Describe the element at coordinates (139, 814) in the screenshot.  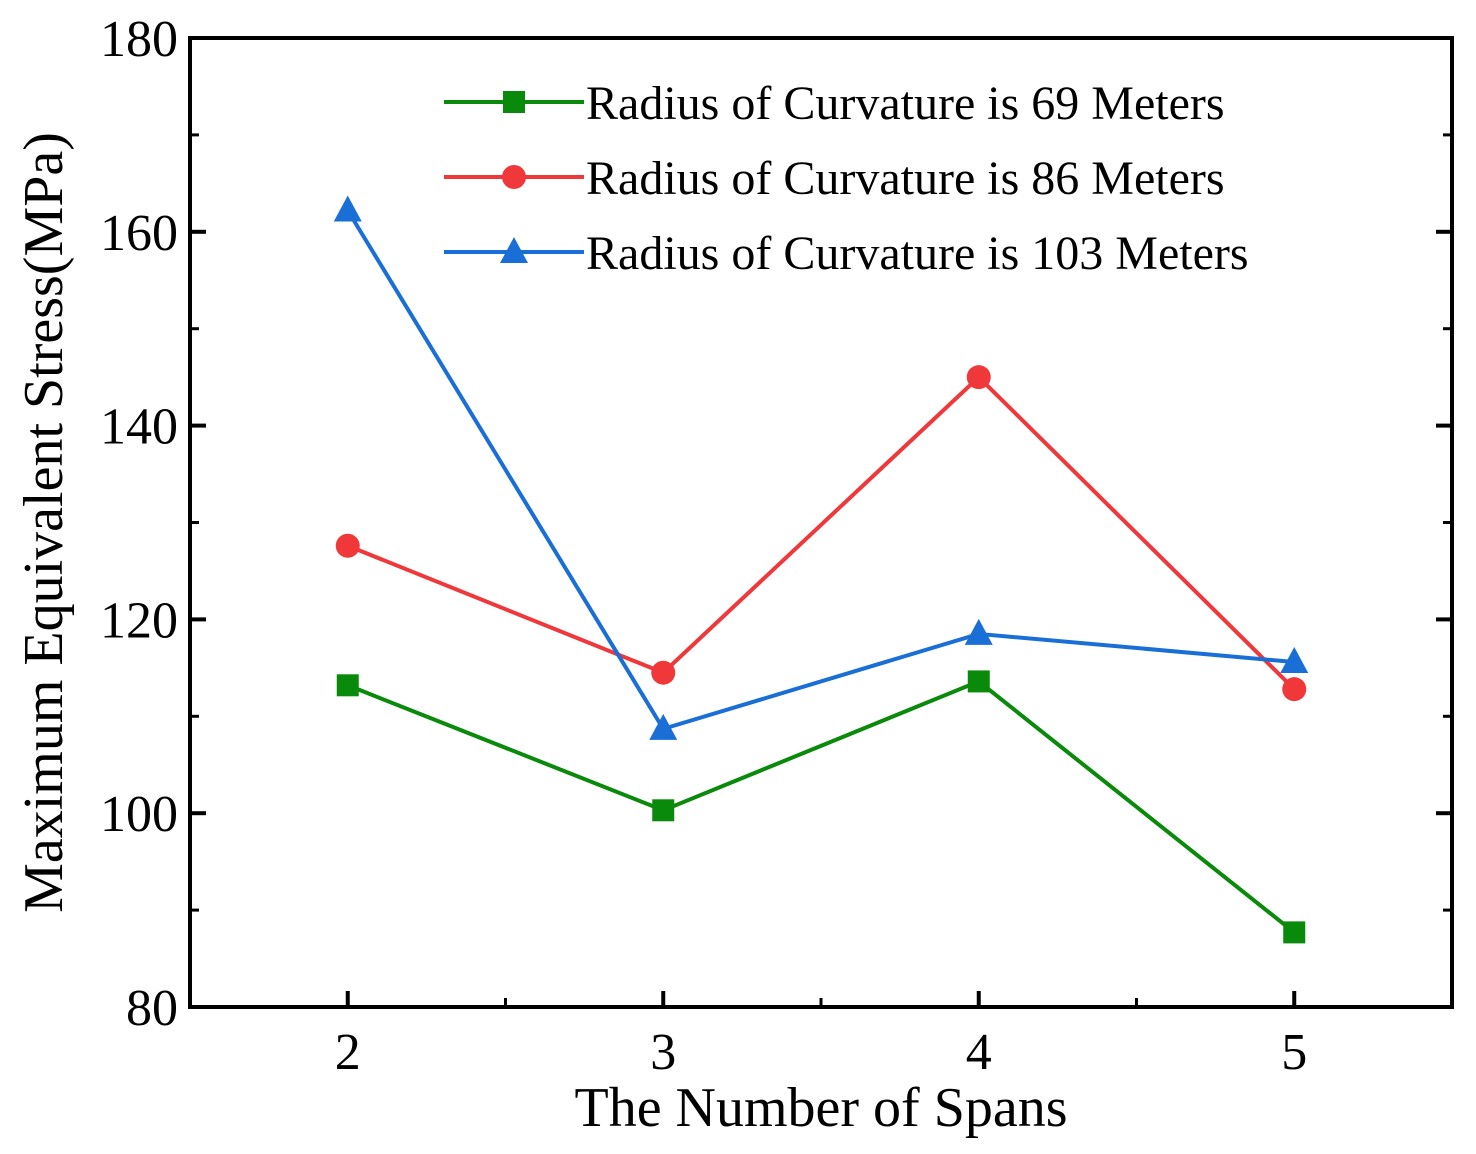
I see `y-tick-label: 100` at that location.